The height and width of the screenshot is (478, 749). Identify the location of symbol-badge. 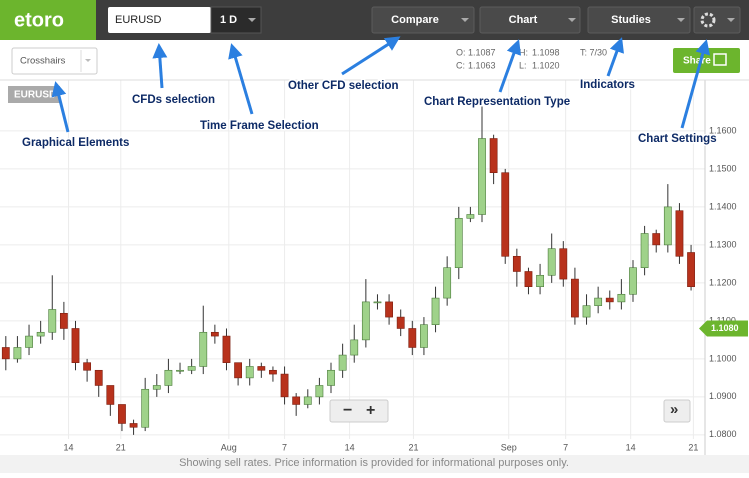
(34, 94).